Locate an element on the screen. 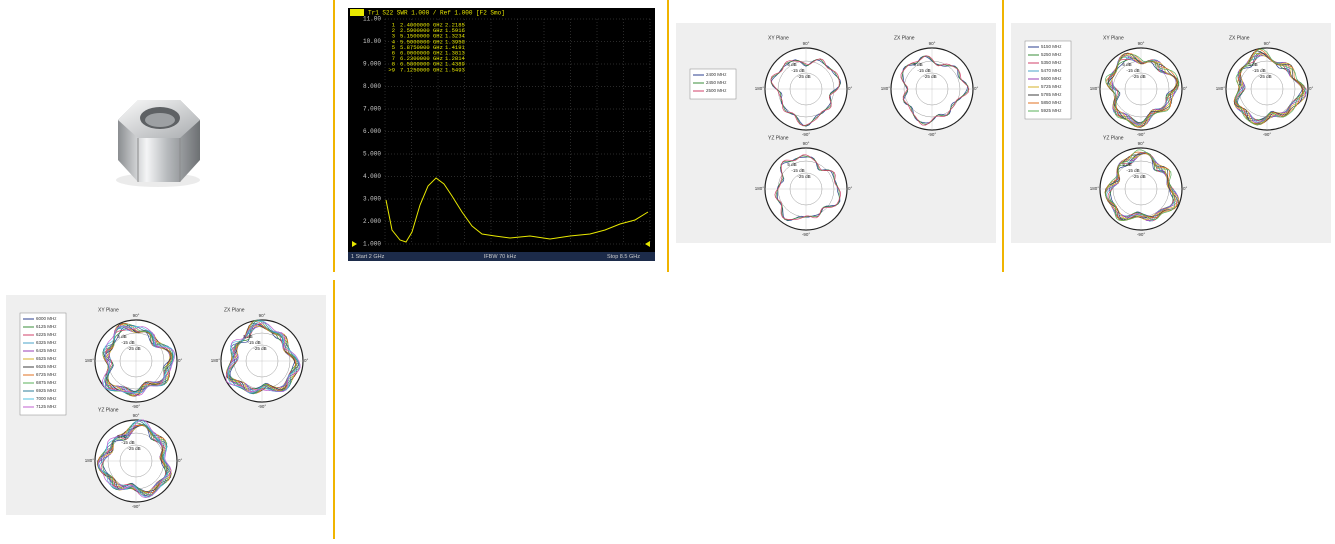  marker-value: 2.2185 is located at coordinates (455, 24).